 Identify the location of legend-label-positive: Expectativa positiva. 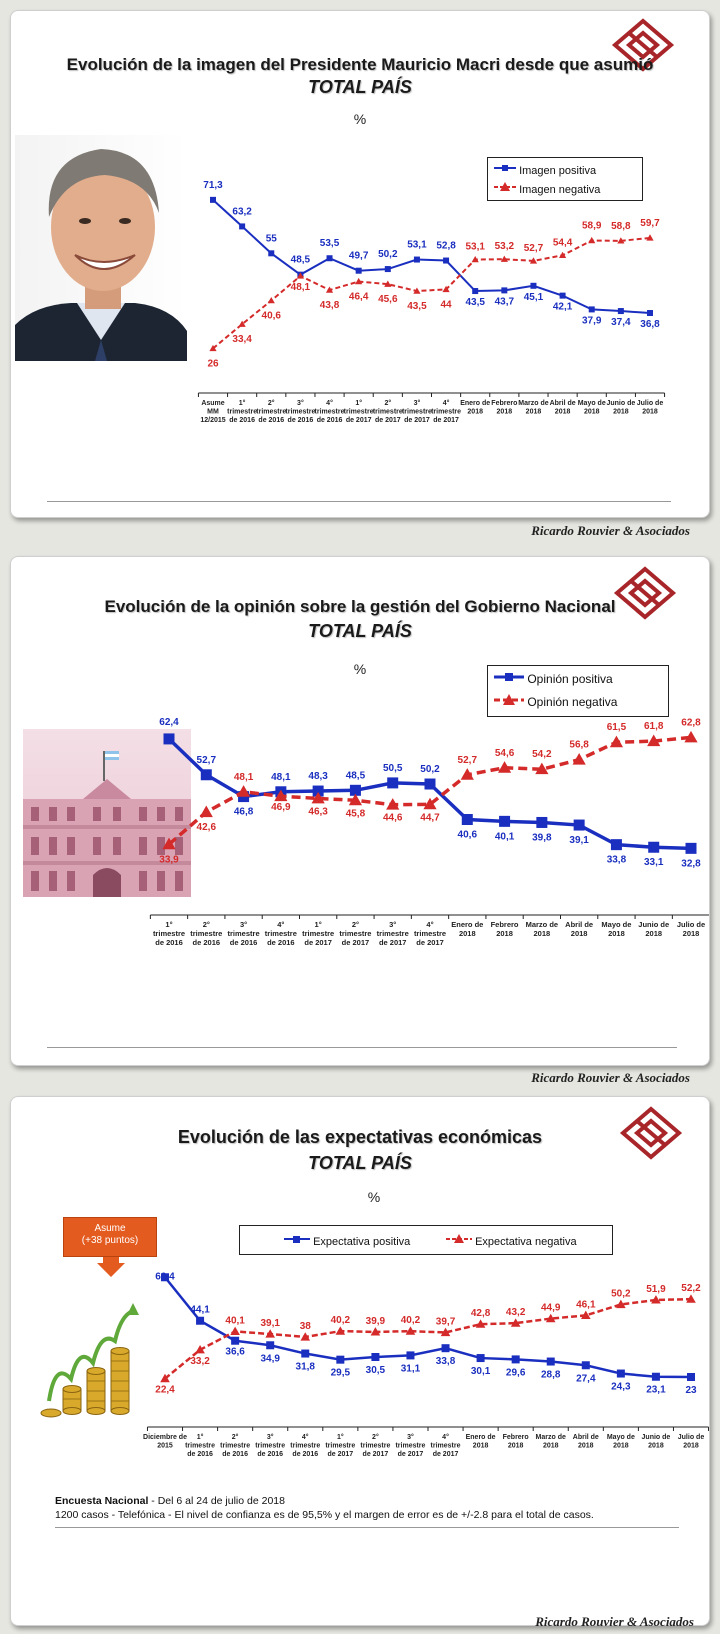
(362, 1242).